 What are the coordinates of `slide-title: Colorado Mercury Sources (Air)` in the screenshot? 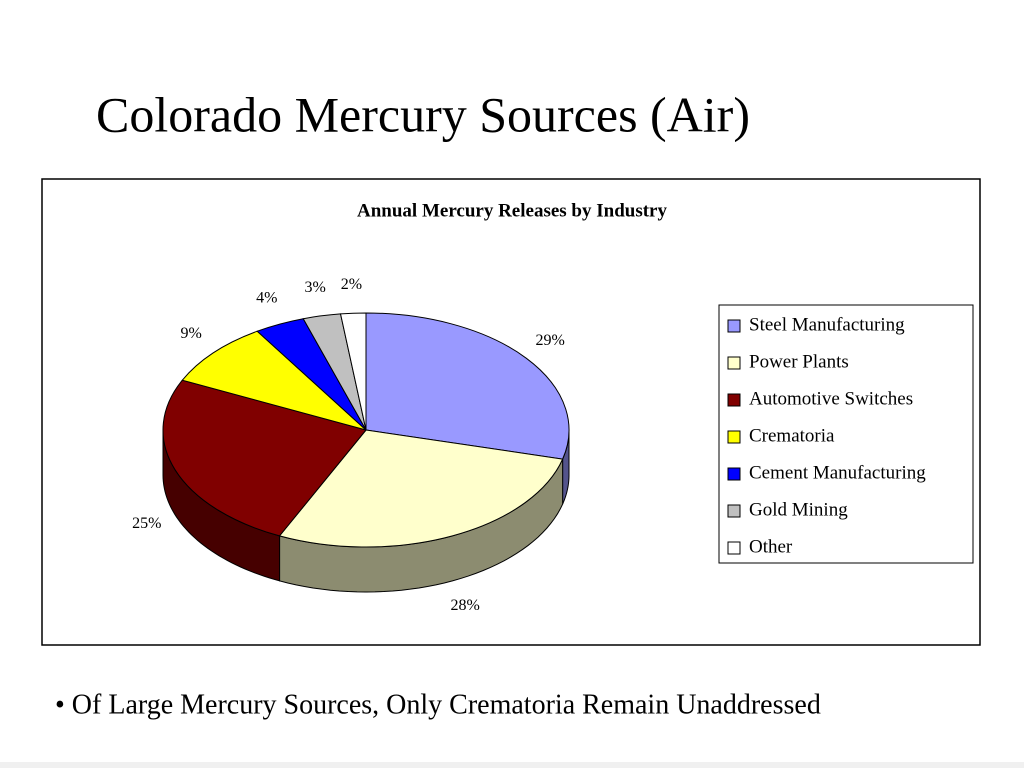 It's located at (423, 114).